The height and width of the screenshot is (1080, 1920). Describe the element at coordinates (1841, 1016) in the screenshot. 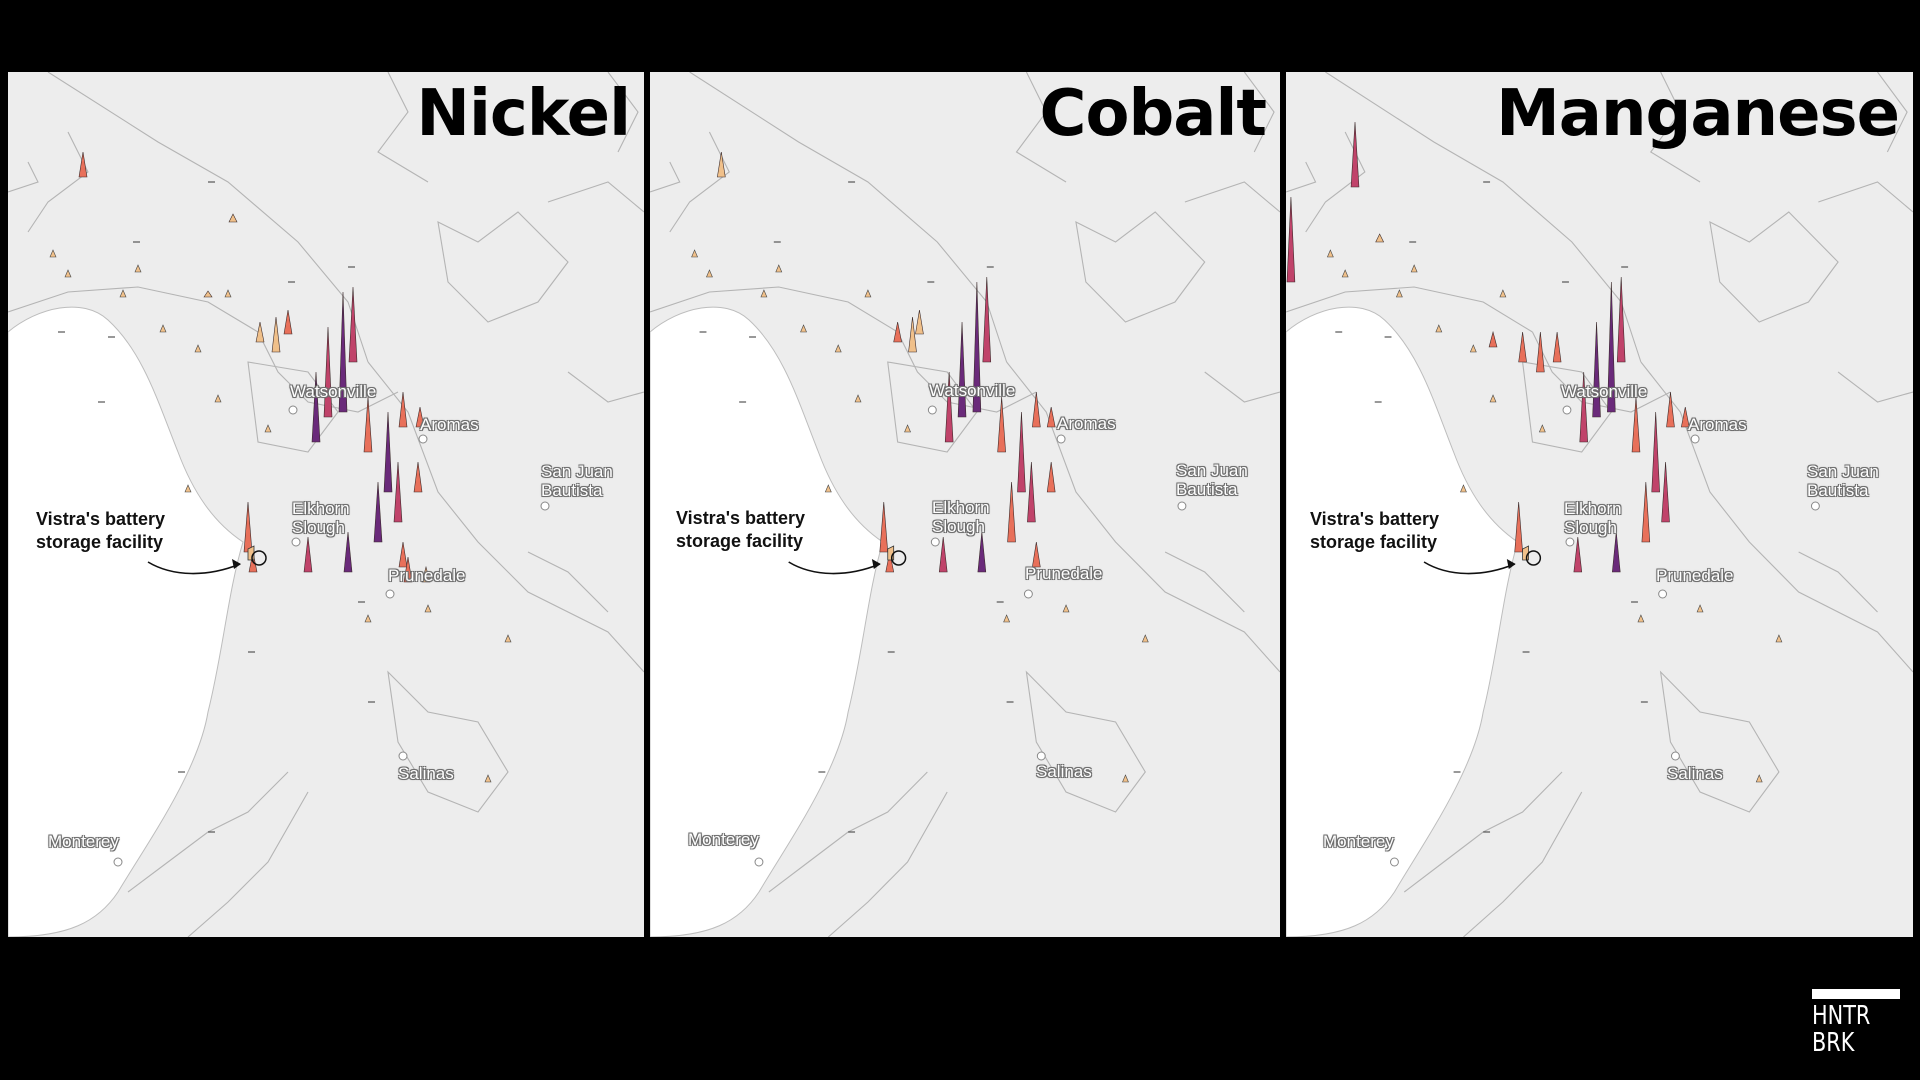

I see `logo-line-1: HNTR` at that location.